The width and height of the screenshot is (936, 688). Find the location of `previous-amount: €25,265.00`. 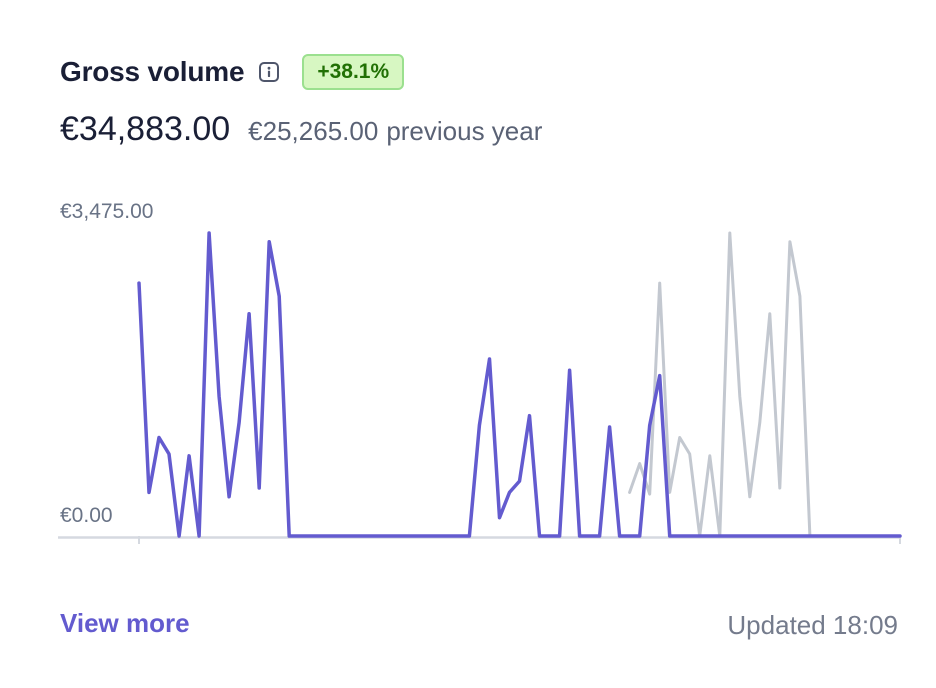

previous-amount: €25,265.00 is located at coordinates (313, 131).